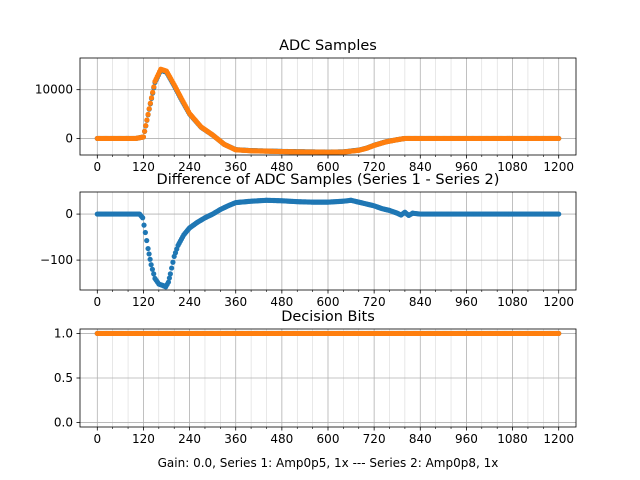 The image size is (640, 480). Describe the element at coordinates (328, 317) in the screenshot. I see `subplot-title: Decision Bits` at that location.